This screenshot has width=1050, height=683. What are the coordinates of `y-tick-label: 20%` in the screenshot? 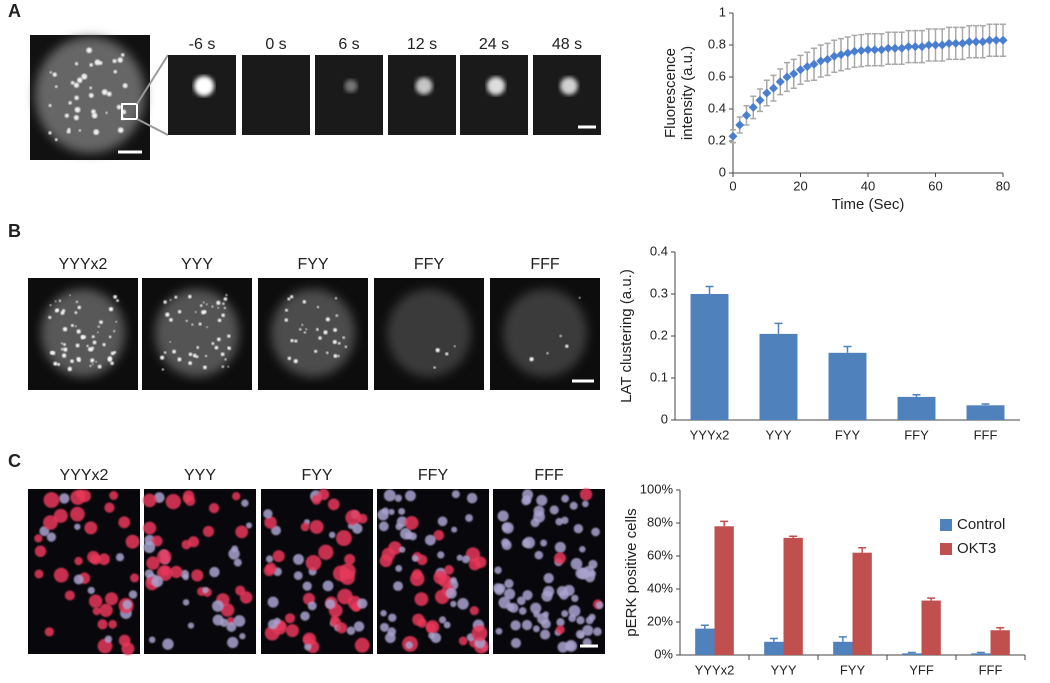 It's located at (660, 620).